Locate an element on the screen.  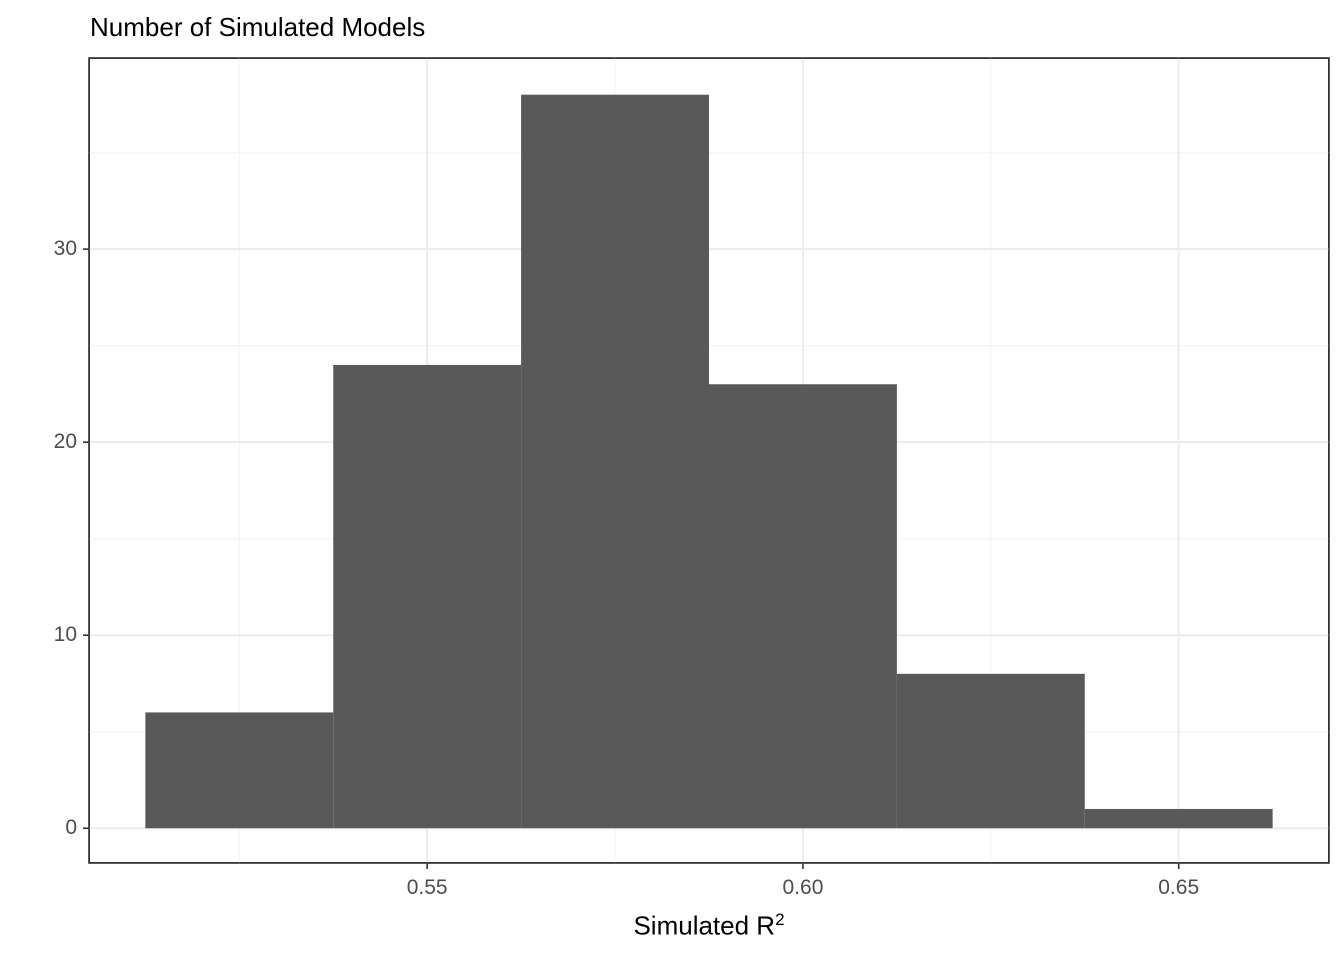
x-axis-label: Simulated R2 is located at coordinates (672, 926).